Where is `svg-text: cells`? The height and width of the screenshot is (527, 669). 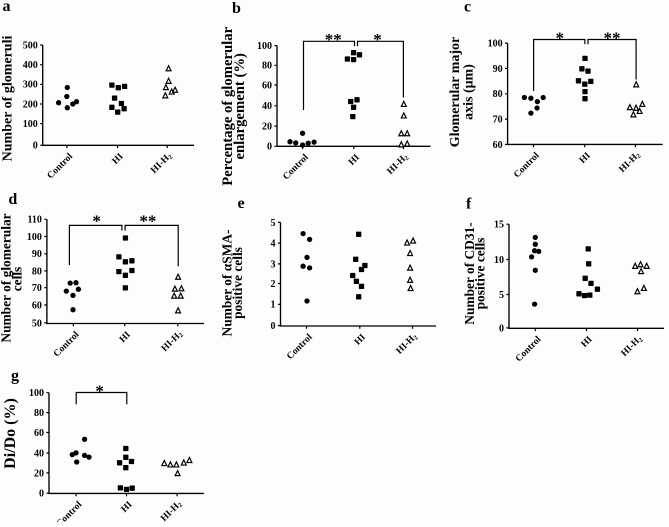
svg-text: cells is located at coordinates (17, 279).